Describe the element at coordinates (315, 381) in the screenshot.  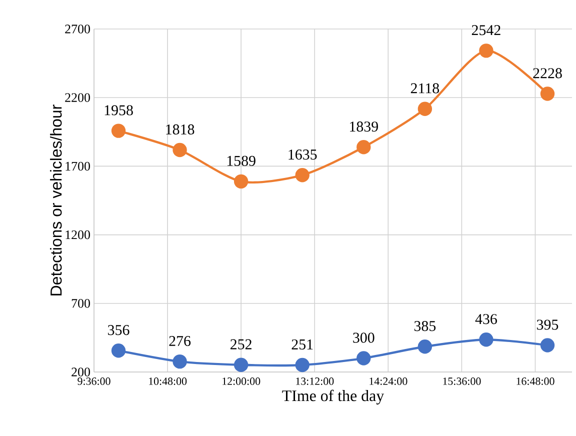
I see `x-tick-label: 13:12:00` at that location.